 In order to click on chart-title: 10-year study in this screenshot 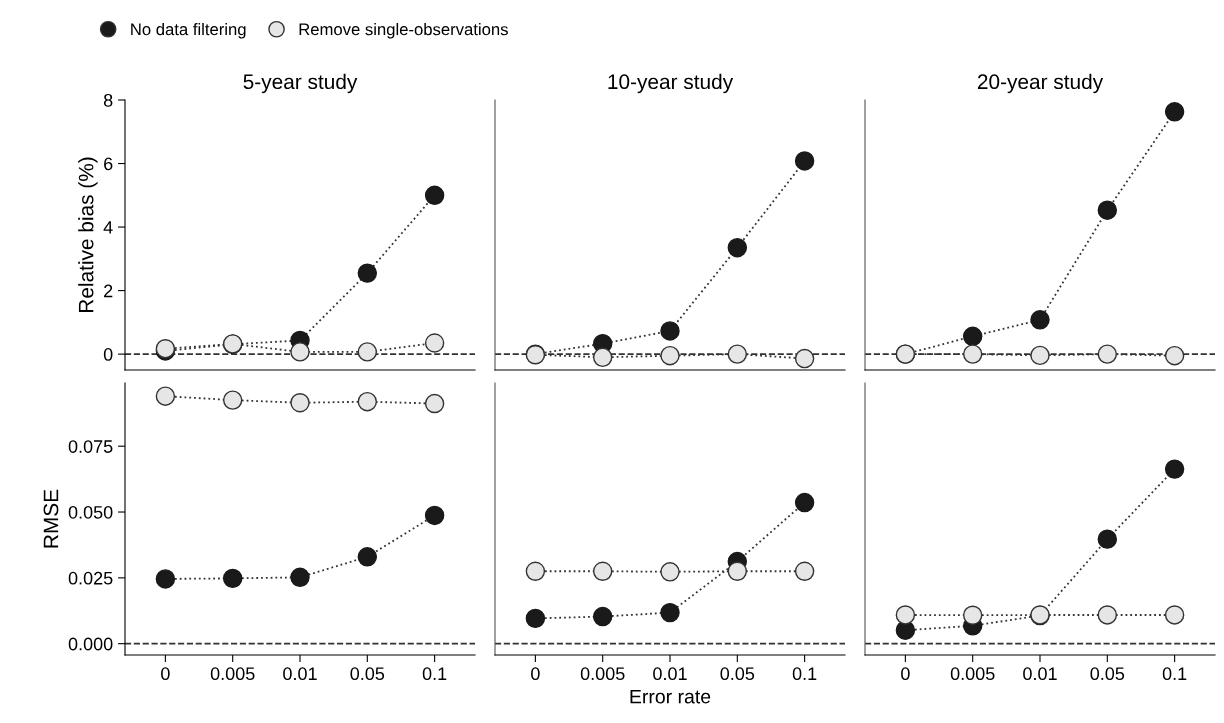, I will do `click(671, 83)`.